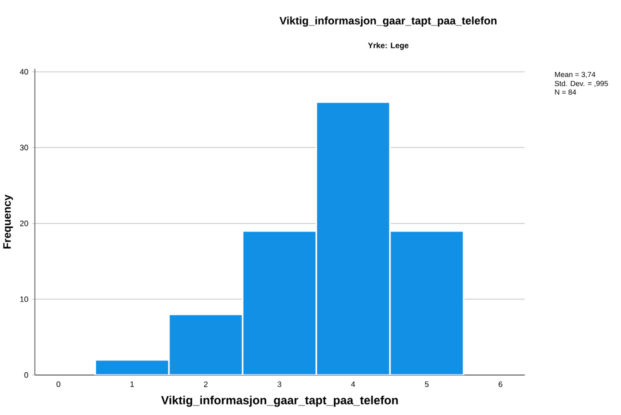 This screenshot has height=415, width=621. Describe the element at coordinates (8, 221) in the screenshot. I see `y-axis-title: Frequency` at that location.